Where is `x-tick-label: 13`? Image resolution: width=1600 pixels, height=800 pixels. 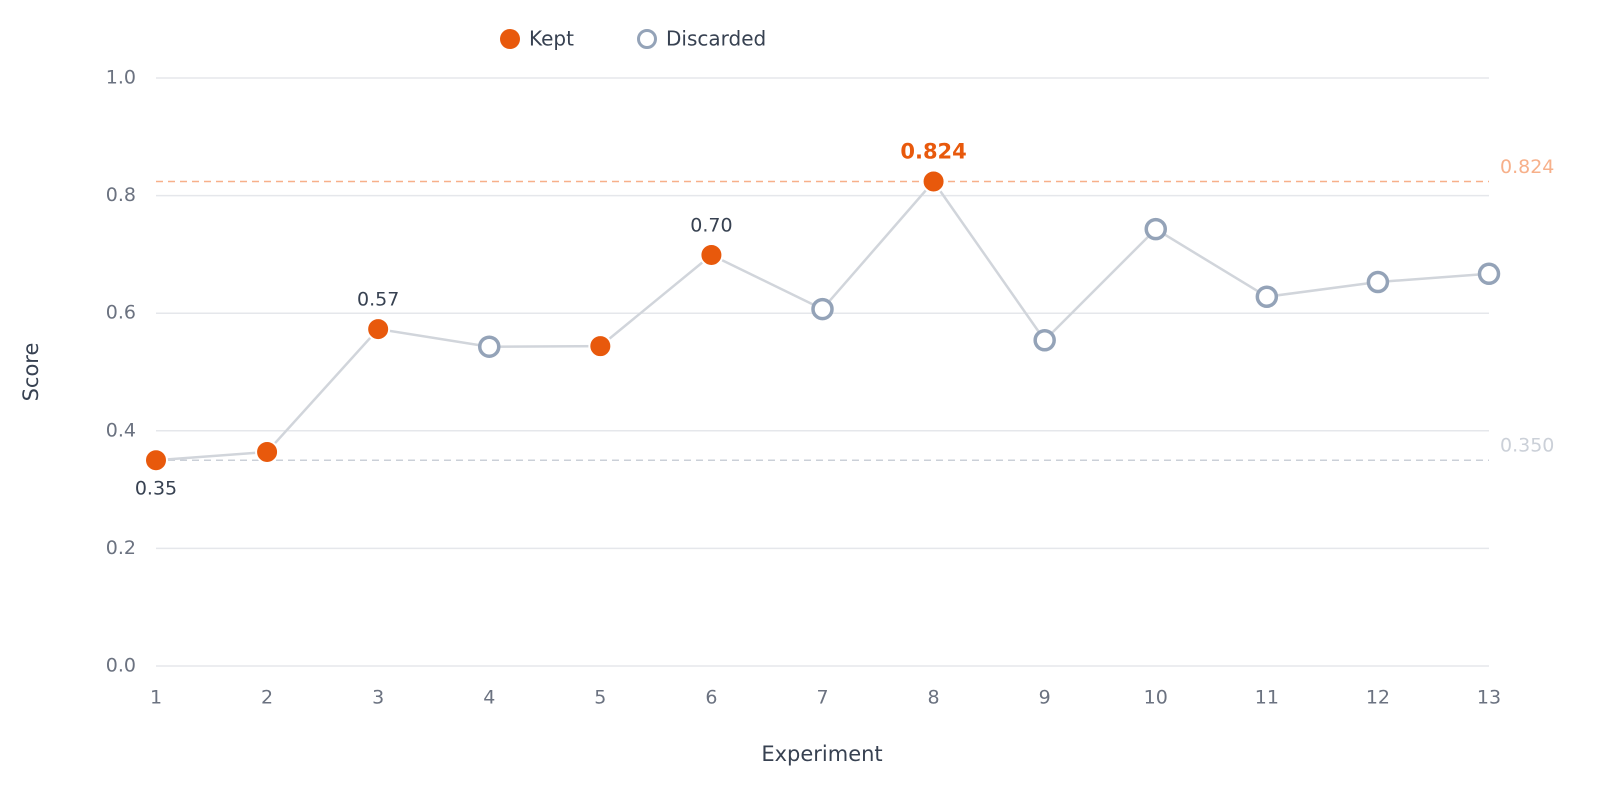
x-tick-label: 13 is located at coordinates (1489, 698).